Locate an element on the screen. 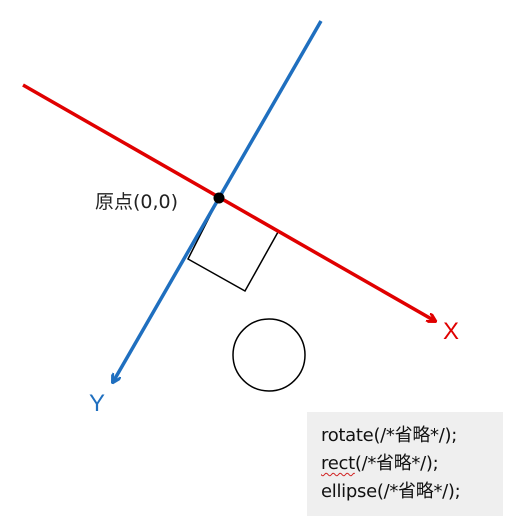 The width and height of the screenshot is (516, 523). rotated-rectangle is located at coordinates (233, 244).